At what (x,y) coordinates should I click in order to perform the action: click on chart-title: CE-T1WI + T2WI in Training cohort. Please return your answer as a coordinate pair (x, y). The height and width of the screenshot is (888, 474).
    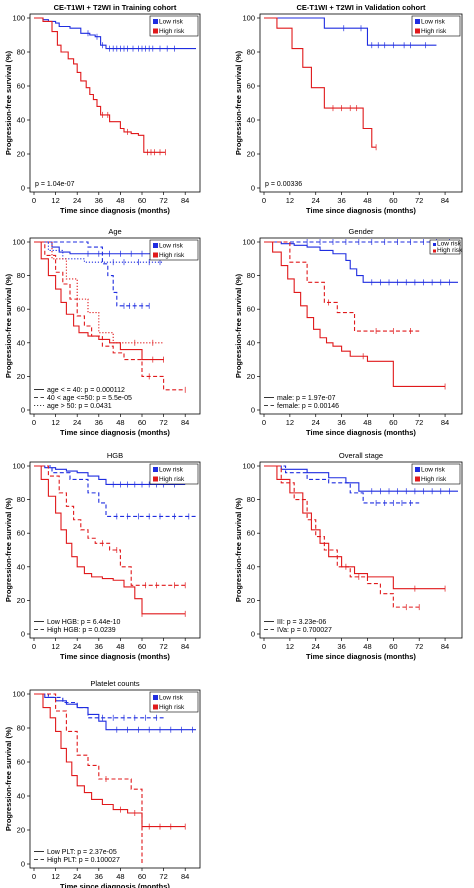
    Looking at the image, I should click on (115, 7).